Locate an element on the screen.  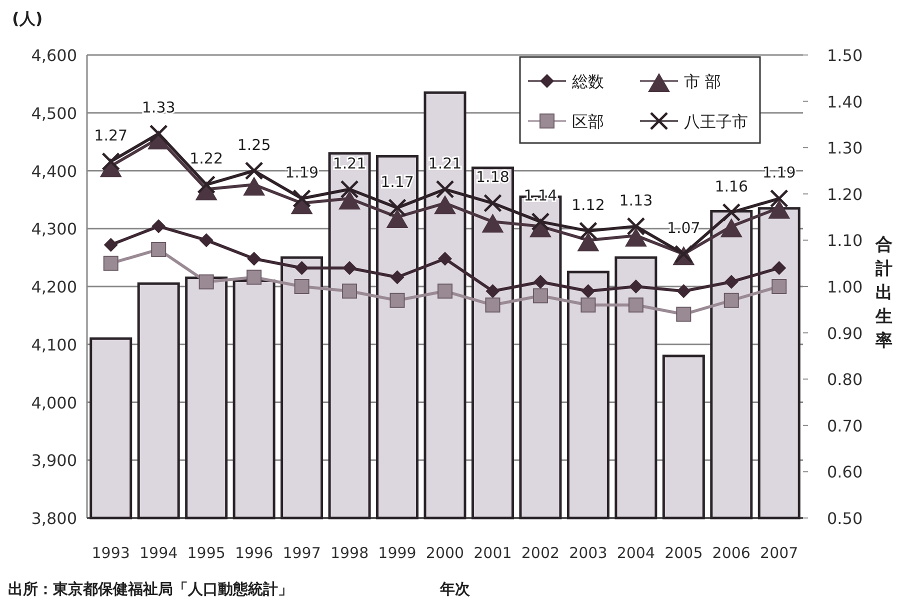
y-tick-label: 4,500 is located at coordinates (54, 113).